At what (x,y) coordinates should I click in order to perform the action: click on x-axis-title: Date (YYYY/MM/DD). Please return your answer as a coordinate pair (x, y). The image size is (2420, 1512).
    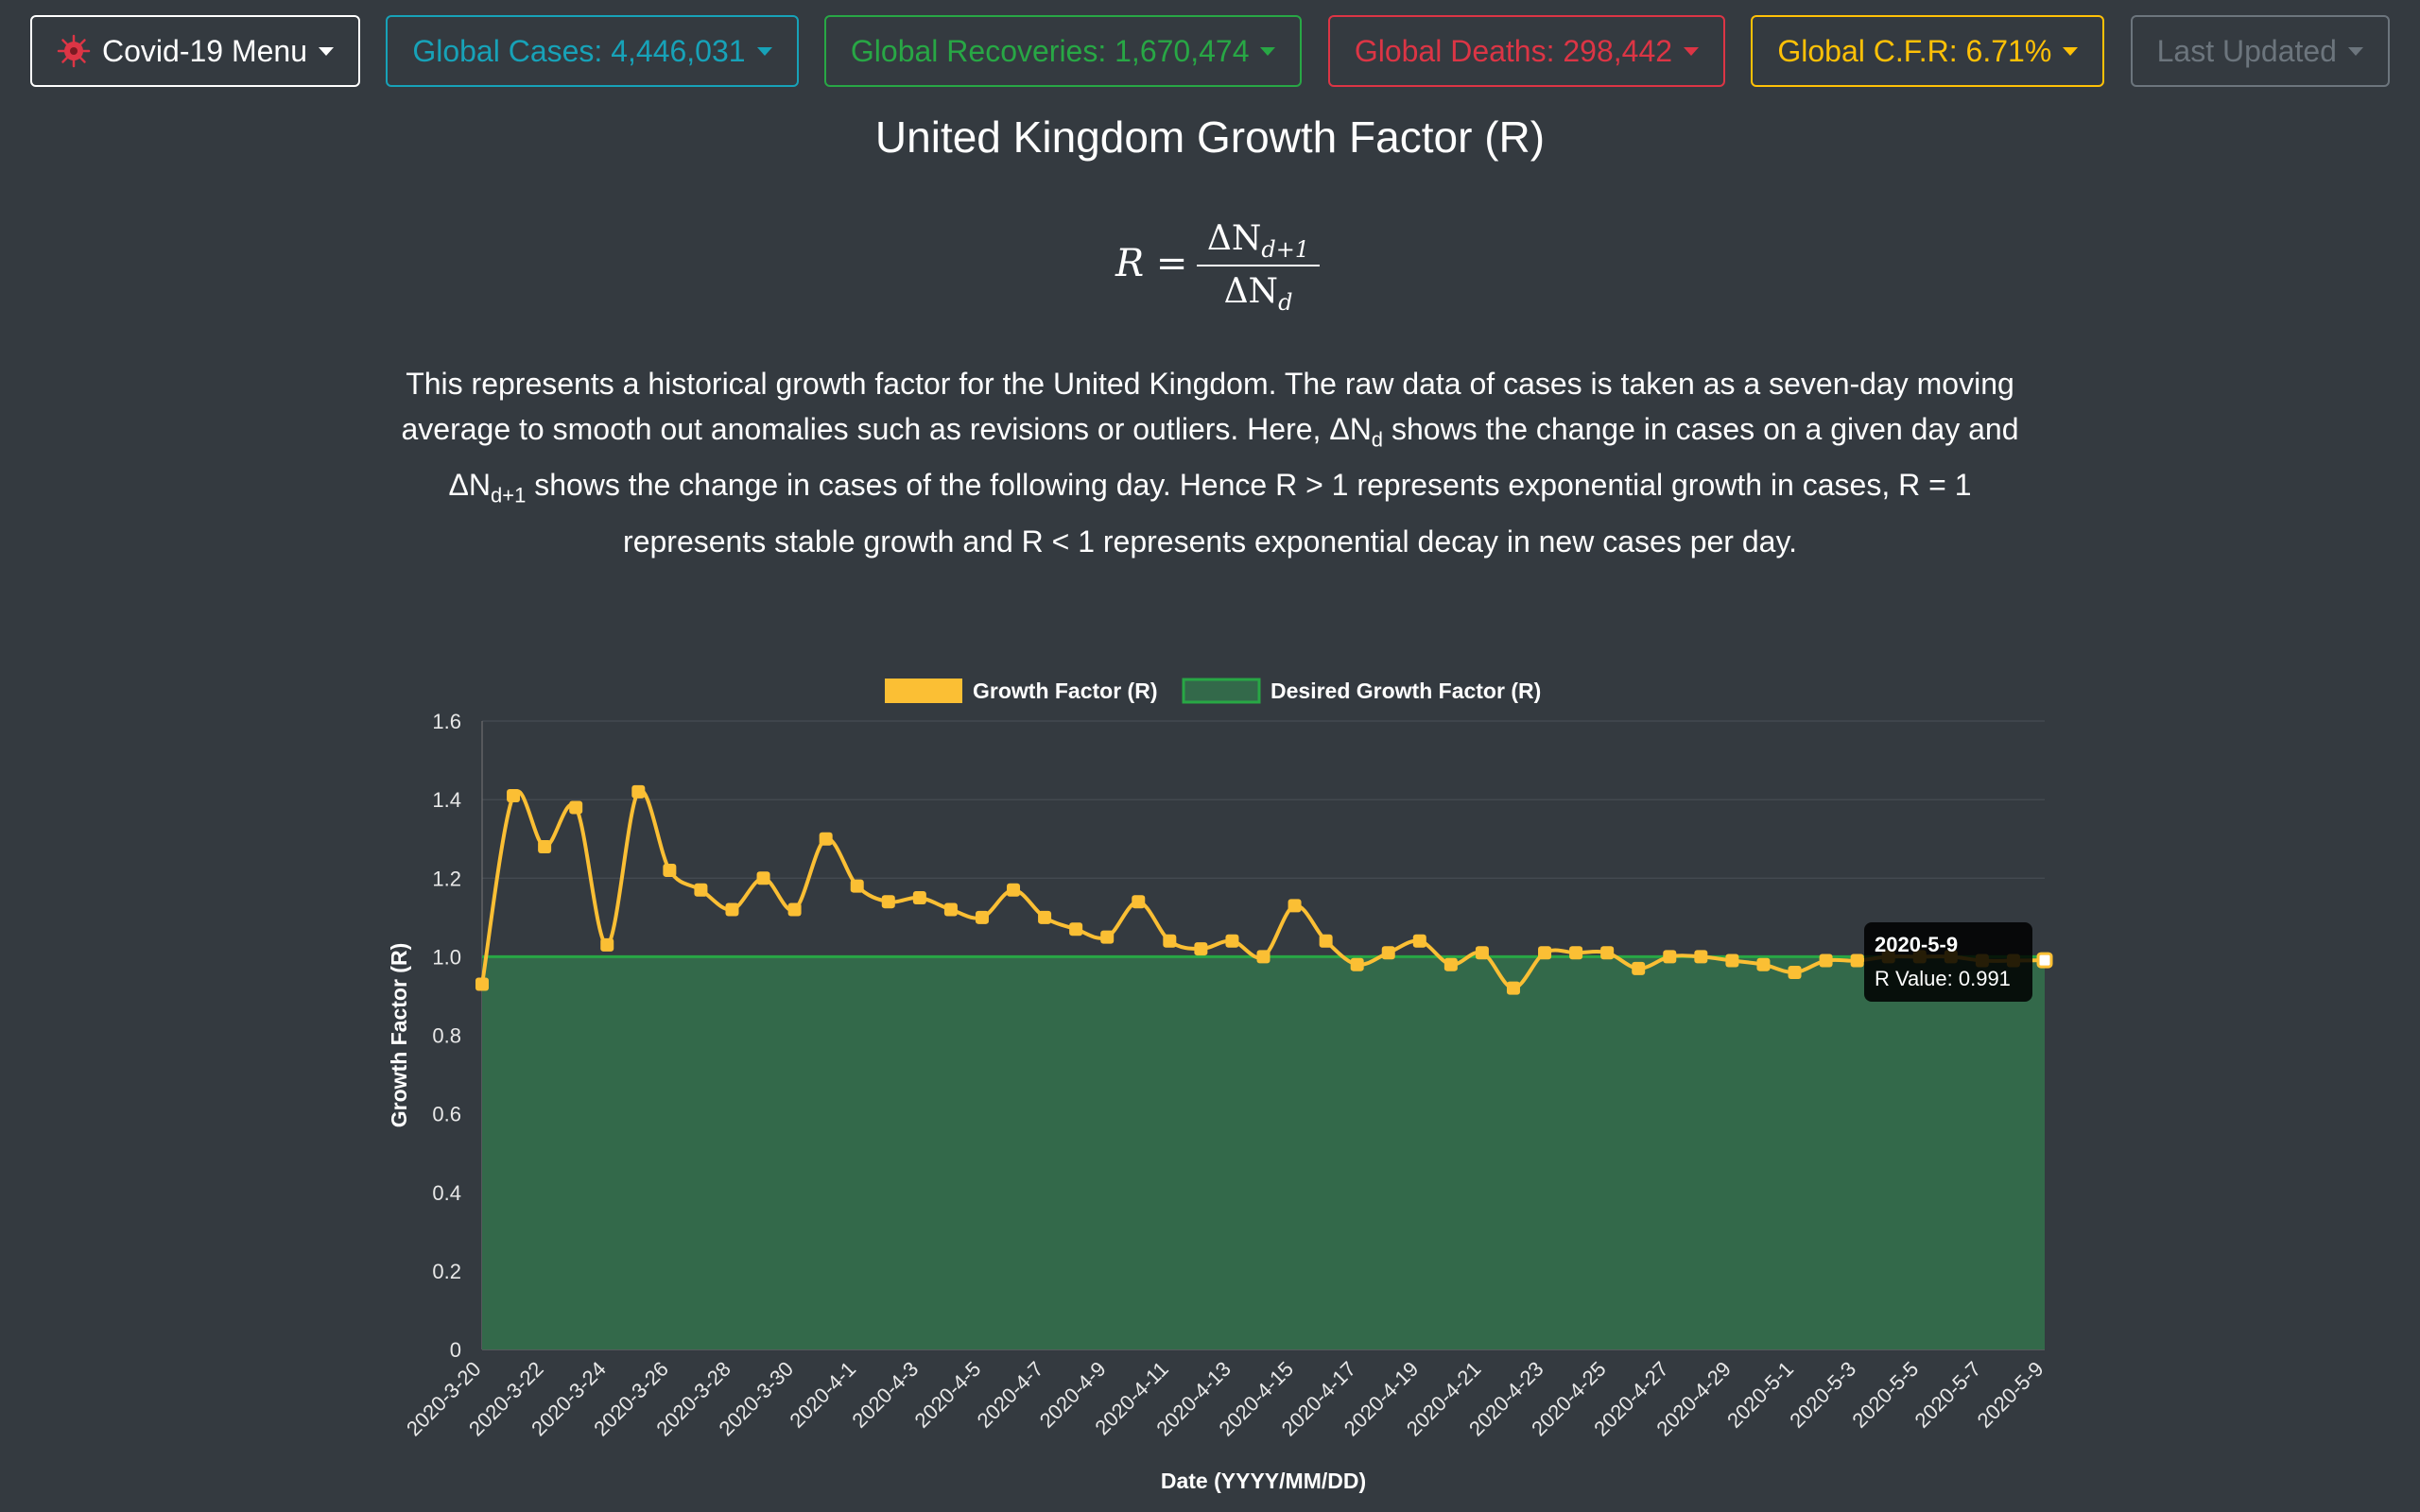
    Looking at the image, I should click on (1263, 1481).